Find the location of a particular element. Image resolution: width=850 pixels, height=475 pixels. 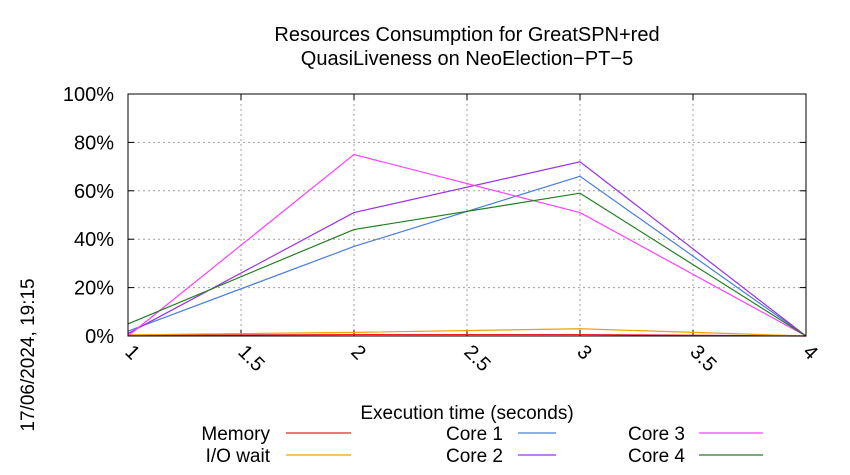

legend-label-core-1: Core 1 is located at coordinates (474, 434).